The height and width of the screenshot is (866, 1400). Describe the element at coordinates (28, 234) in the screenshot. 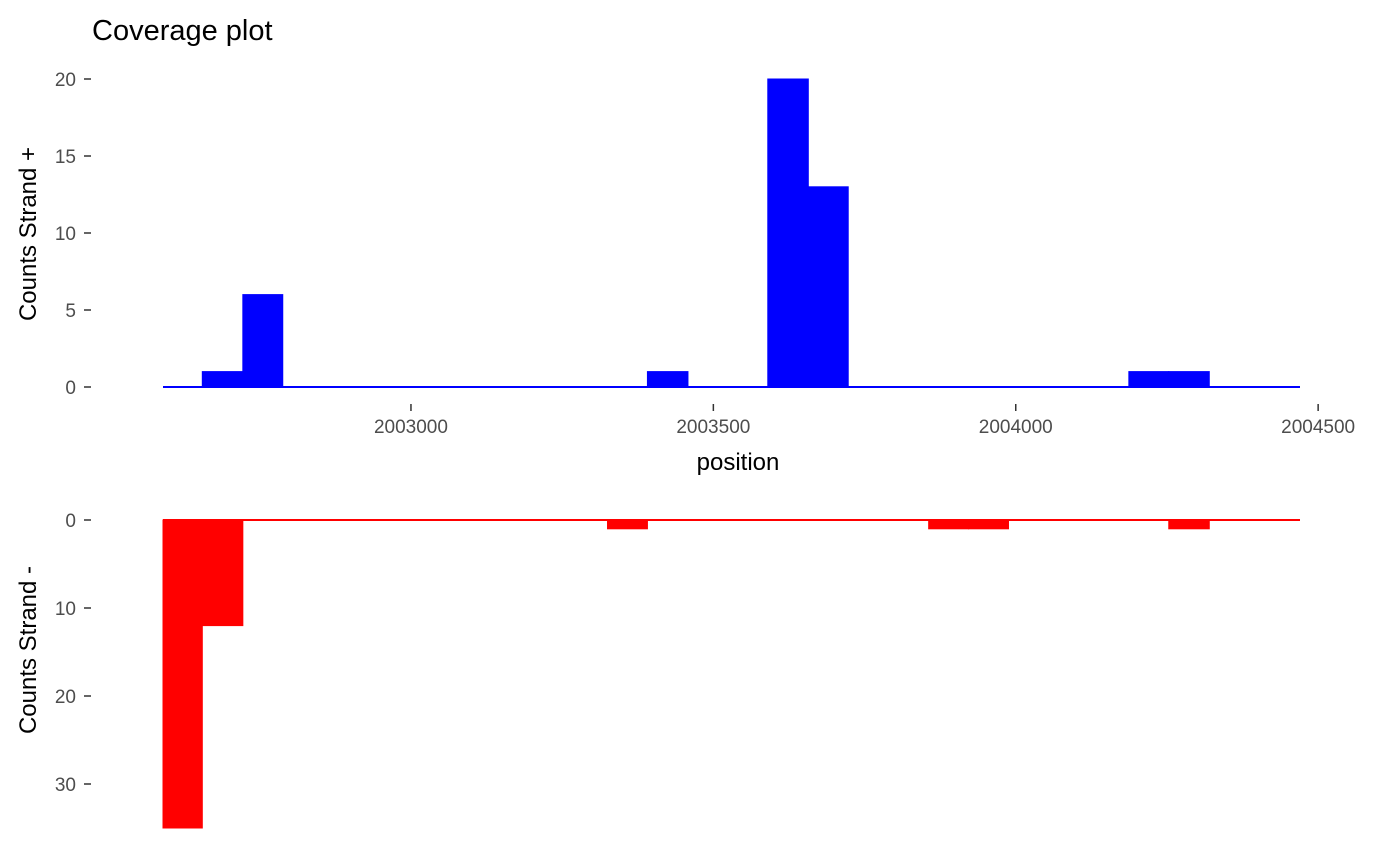

I see `y-axis-title-plus: Counts Strand +` at that location.